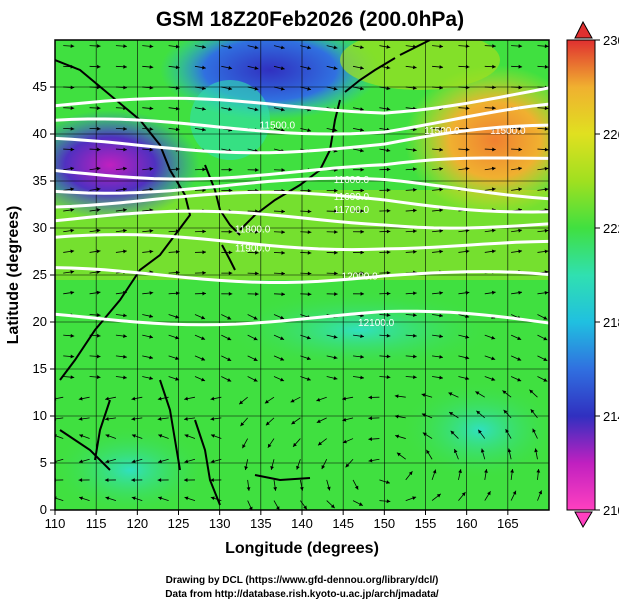 This screenshot has height=605, width=619. Describe the element at coordinates (611, 228) in the screenshot. I see `colorbar-tick-label: 222` at that location.